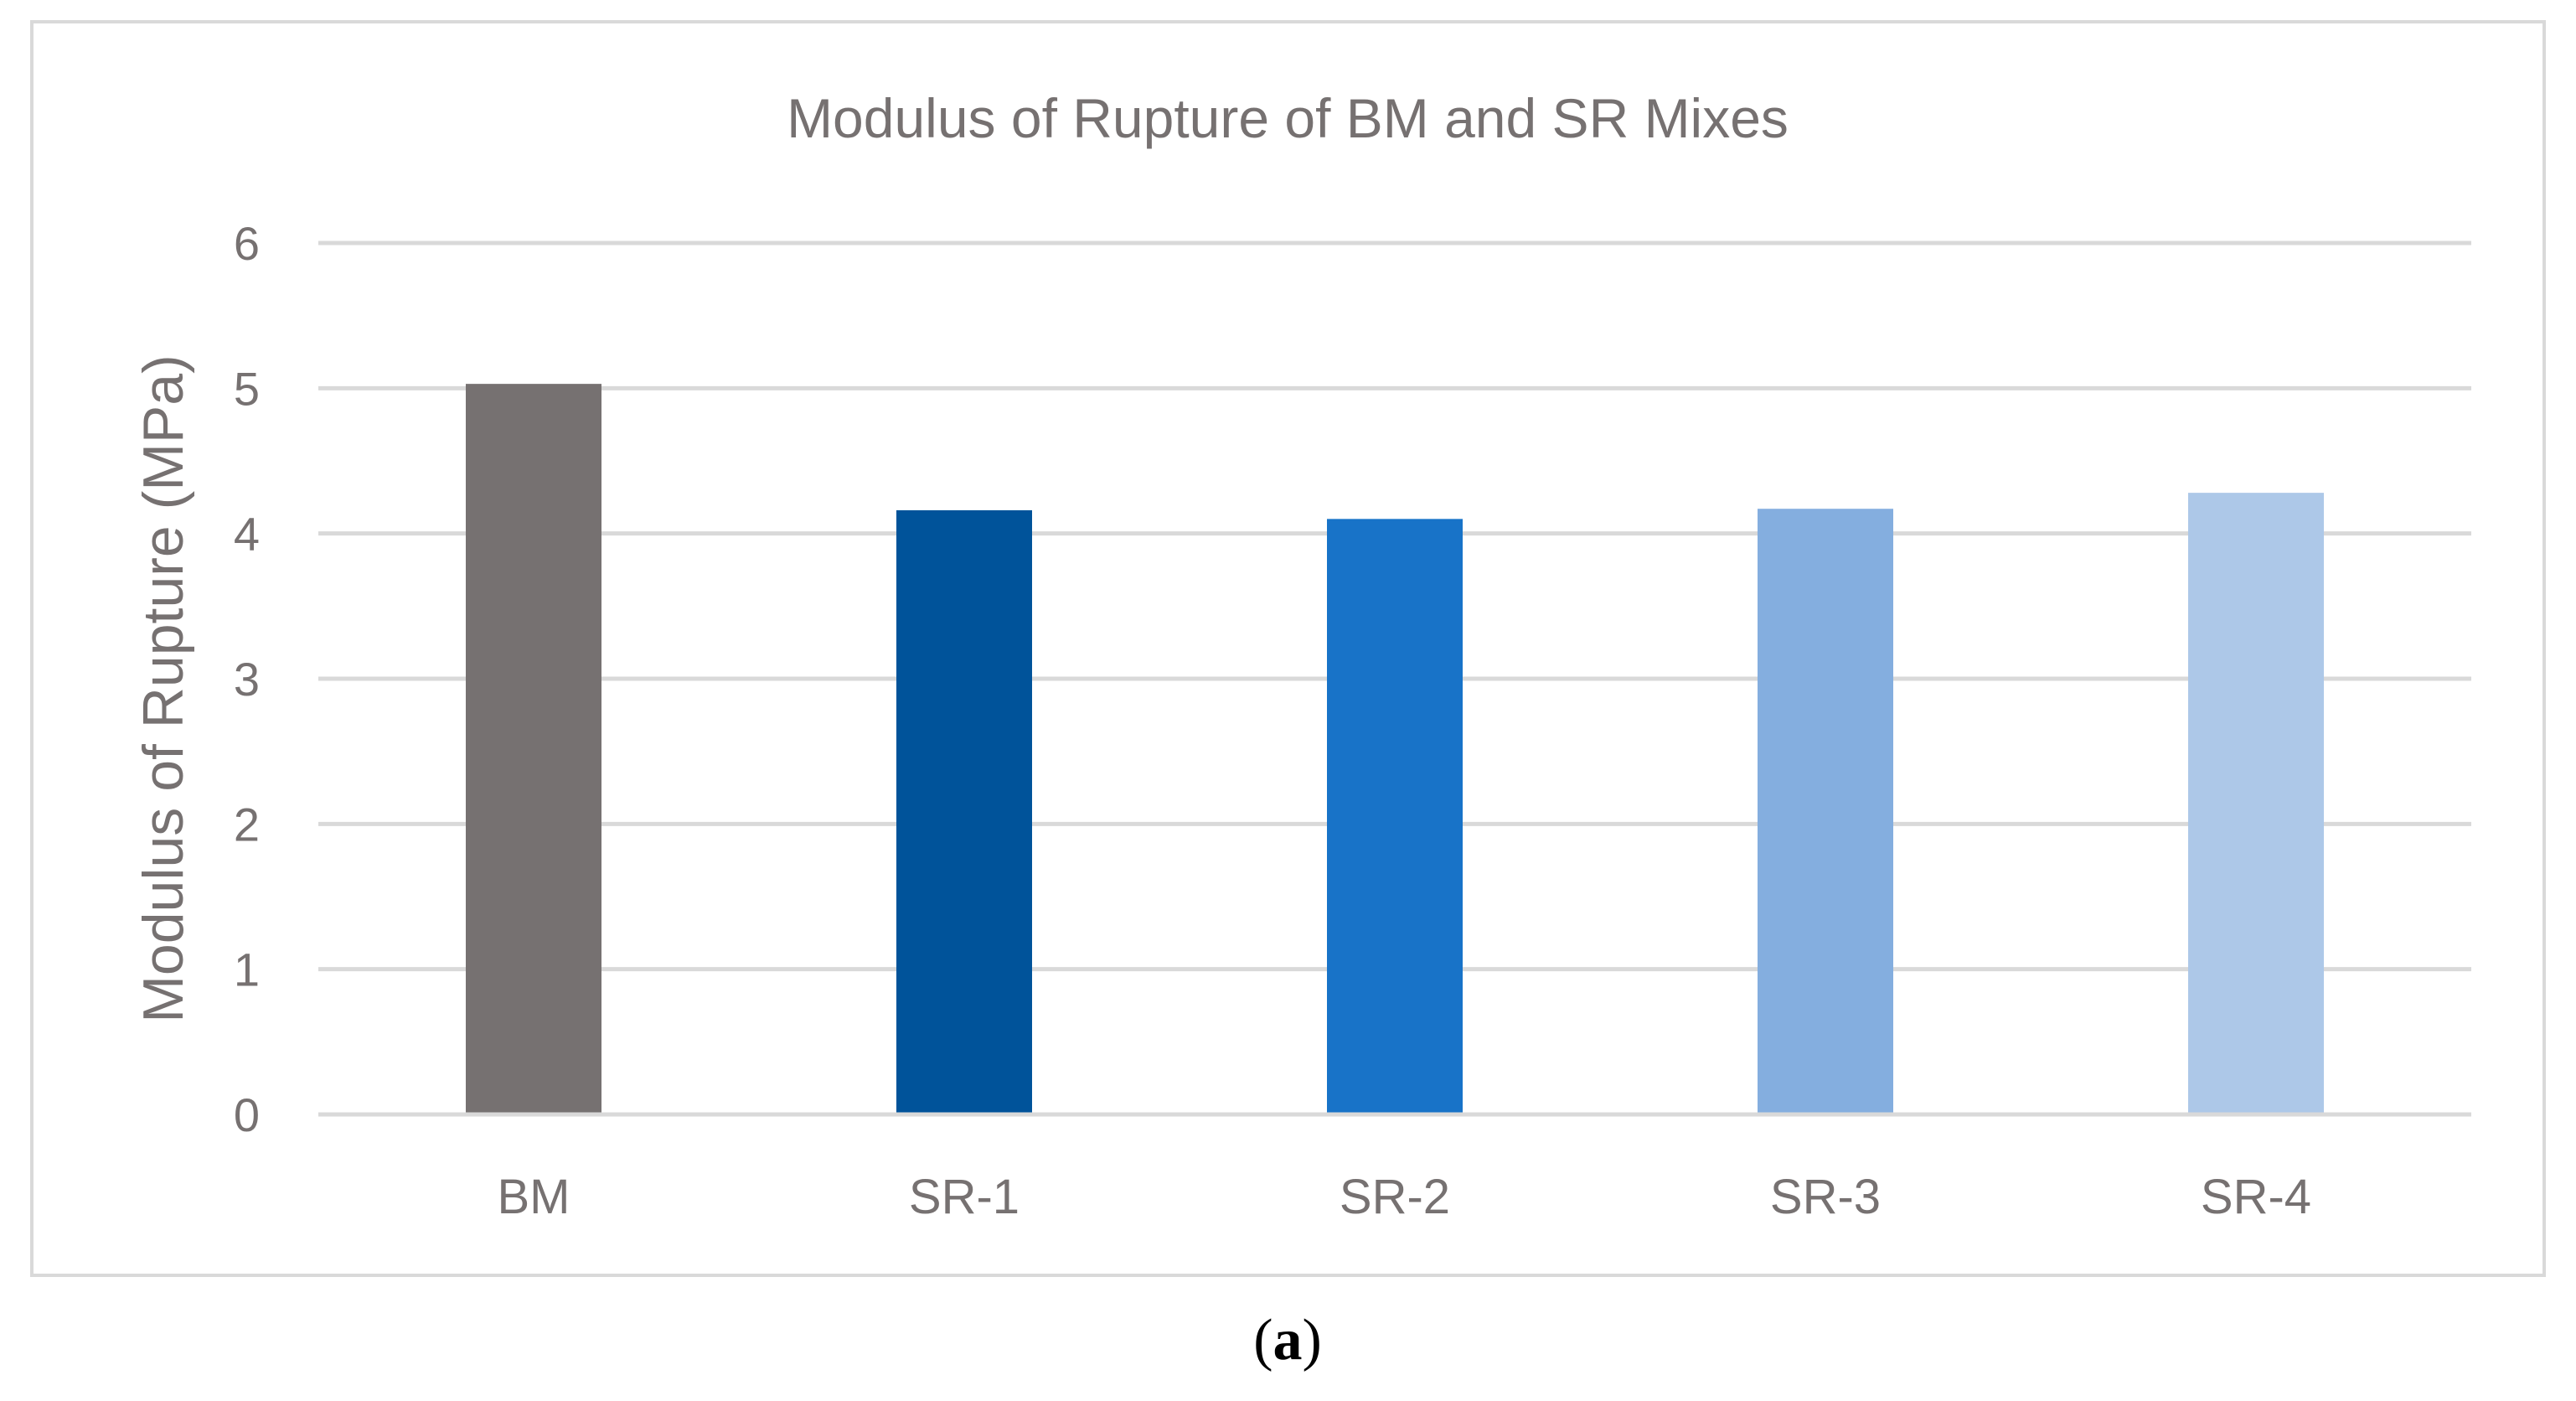 The height and width of the screenshot is (1401, 2576). Describe the element at coordinates (247, 970) in the screenshot. I see `y-tick-label: 1` at that location.